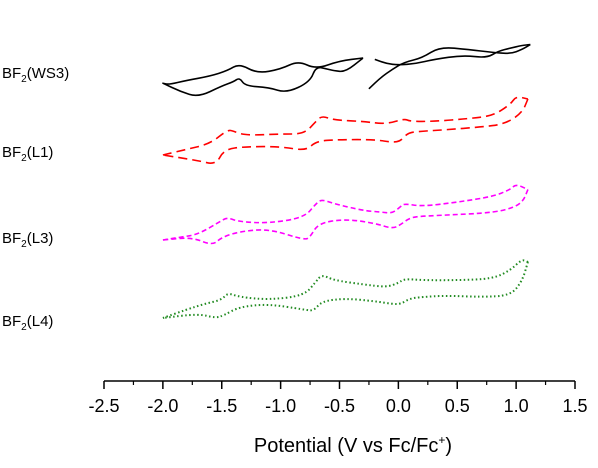 This screenshot has height=468, width=598. Describe the element at coordinates (280, 406) in the screenshot. I see `x-tick-label: -1.0` at that location.